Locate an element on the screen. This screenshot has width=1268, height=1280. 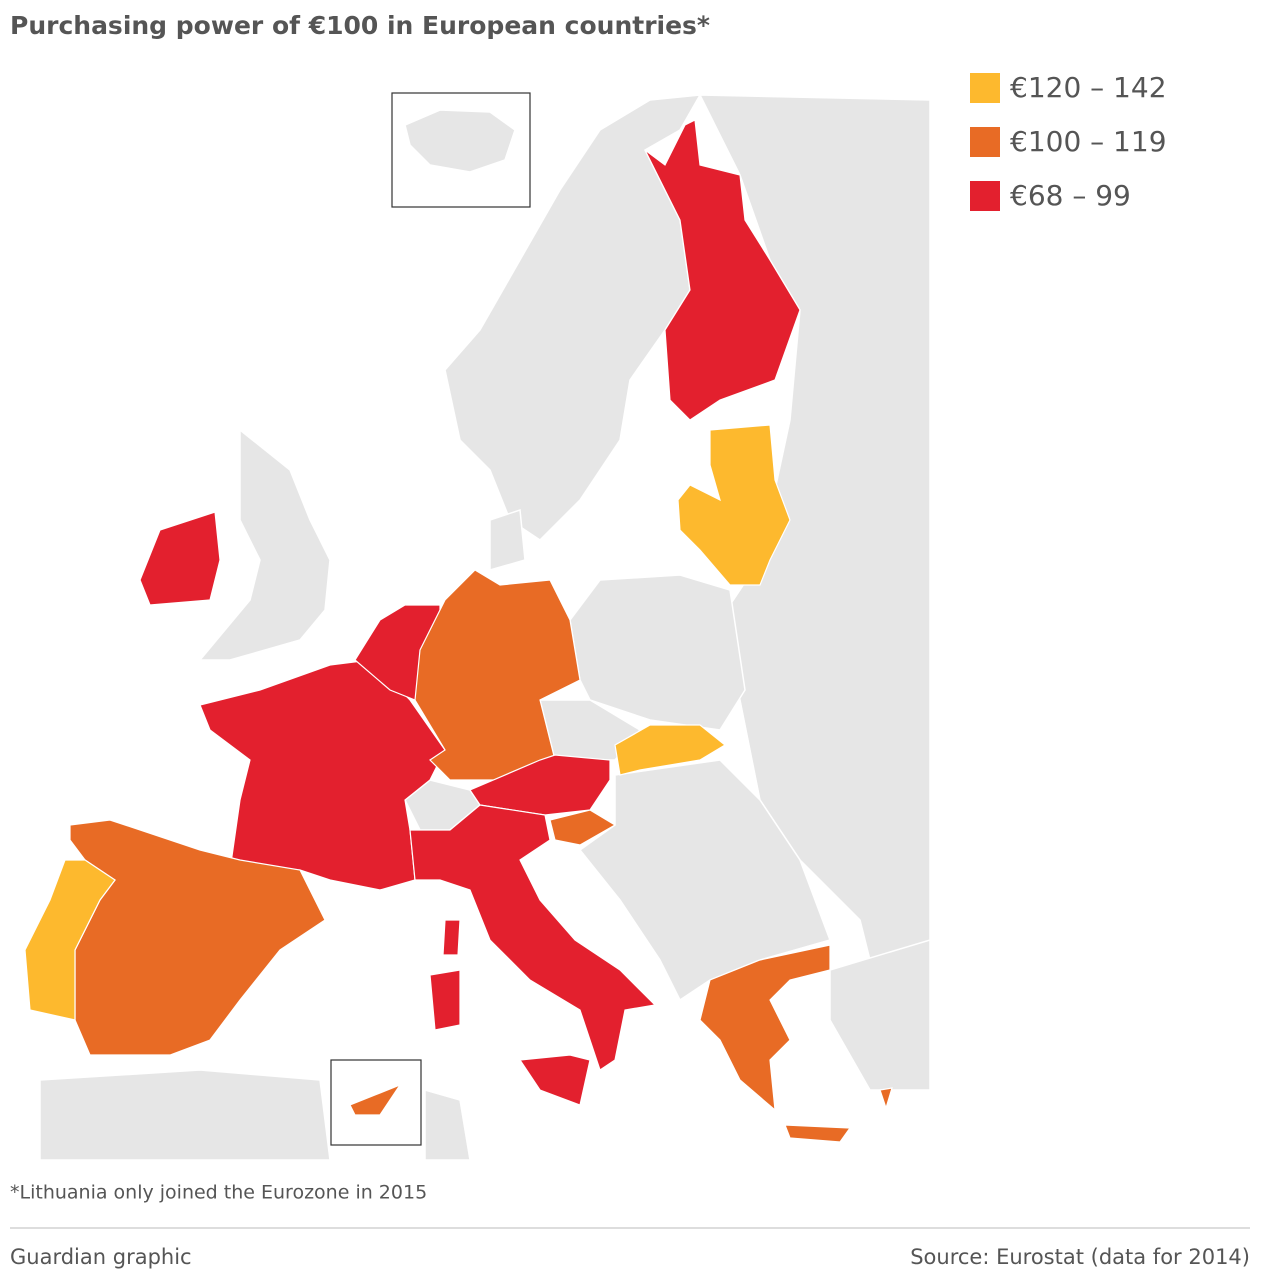
inset-iceland is located at coordinates (461, 150).